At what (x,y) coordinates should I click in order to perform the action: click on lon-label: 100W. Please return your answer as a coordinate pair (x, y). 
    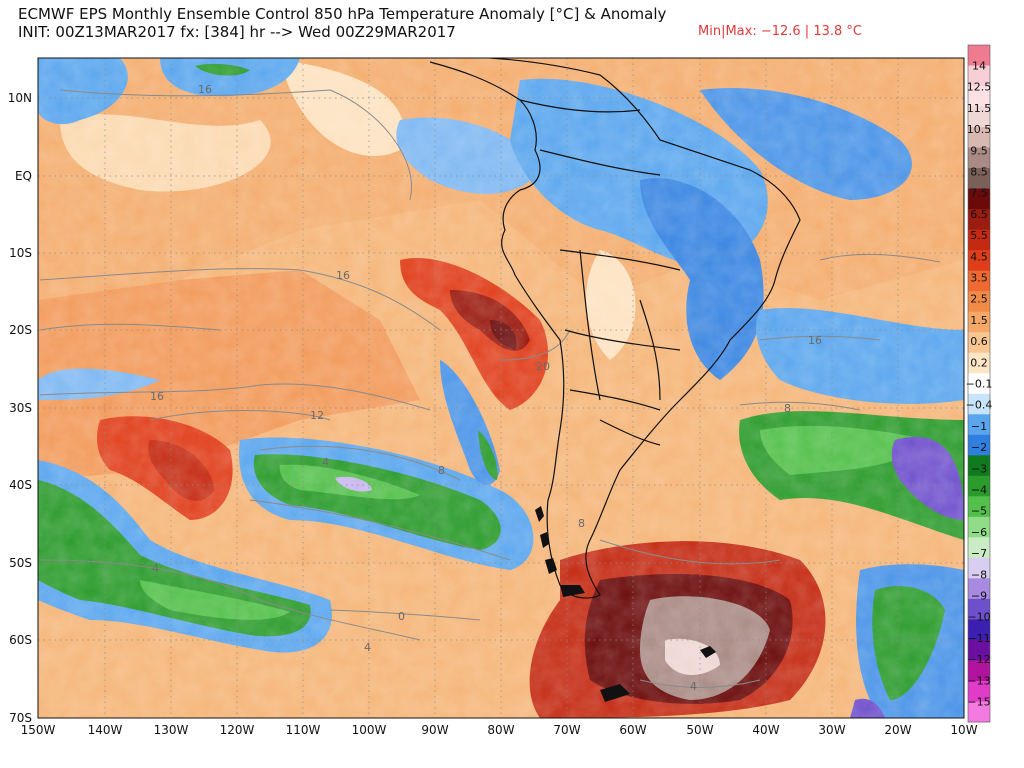
    Looking at the image, I should click on (369, 730).